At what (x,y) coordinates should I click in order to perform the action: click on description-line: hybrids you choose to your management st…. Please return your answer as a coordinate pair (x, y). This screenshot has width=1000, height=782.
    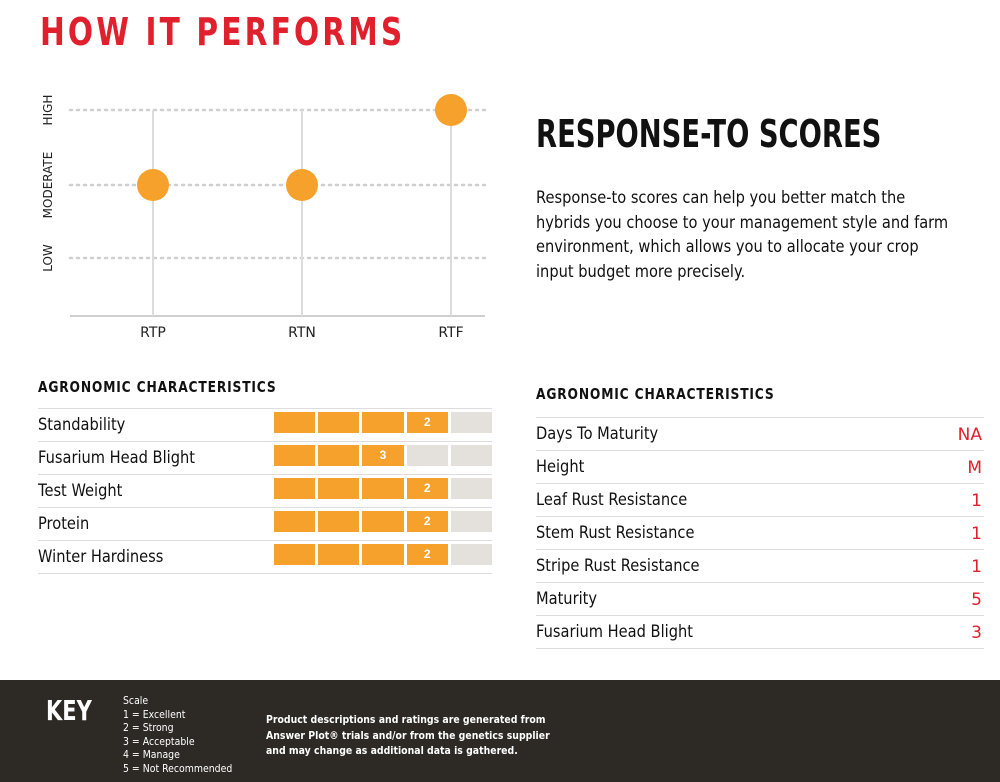
    Looking at the image, I should click on (742, 222).